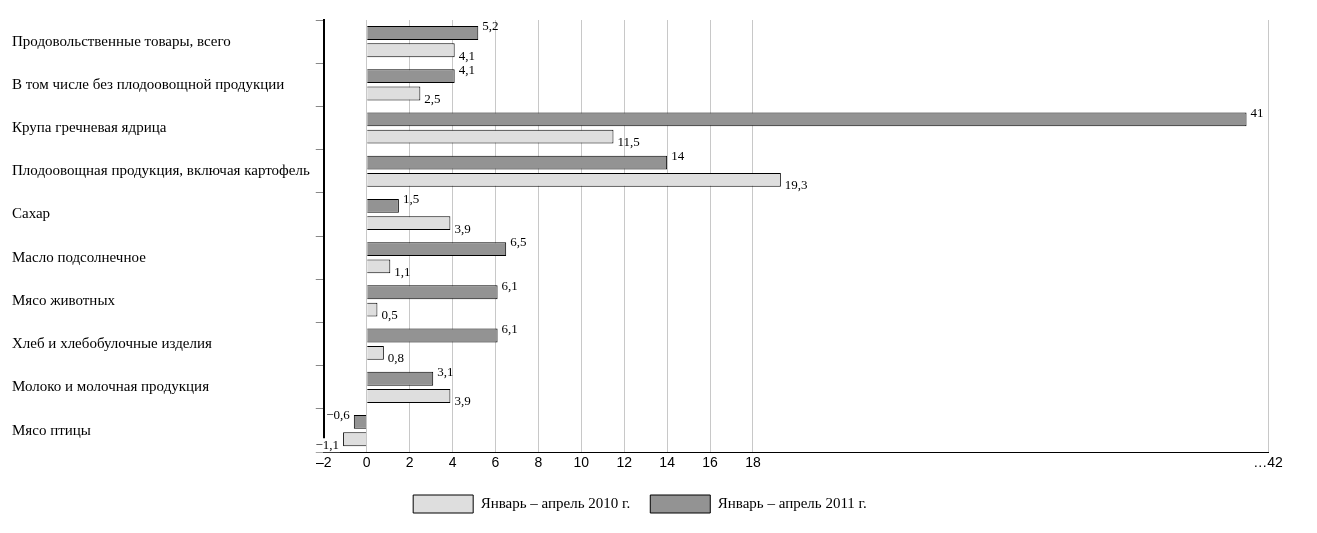 This screenshot has height=533, width=1317. I want to click on data-label: −1,1, so click(327, 444).